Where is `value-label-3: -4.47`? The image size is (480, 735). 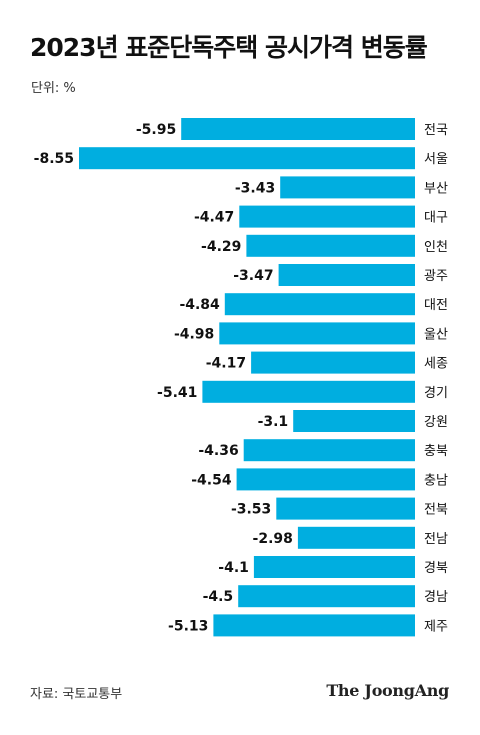 value-label-3: -4.47 is located at coordinates (214, 218).